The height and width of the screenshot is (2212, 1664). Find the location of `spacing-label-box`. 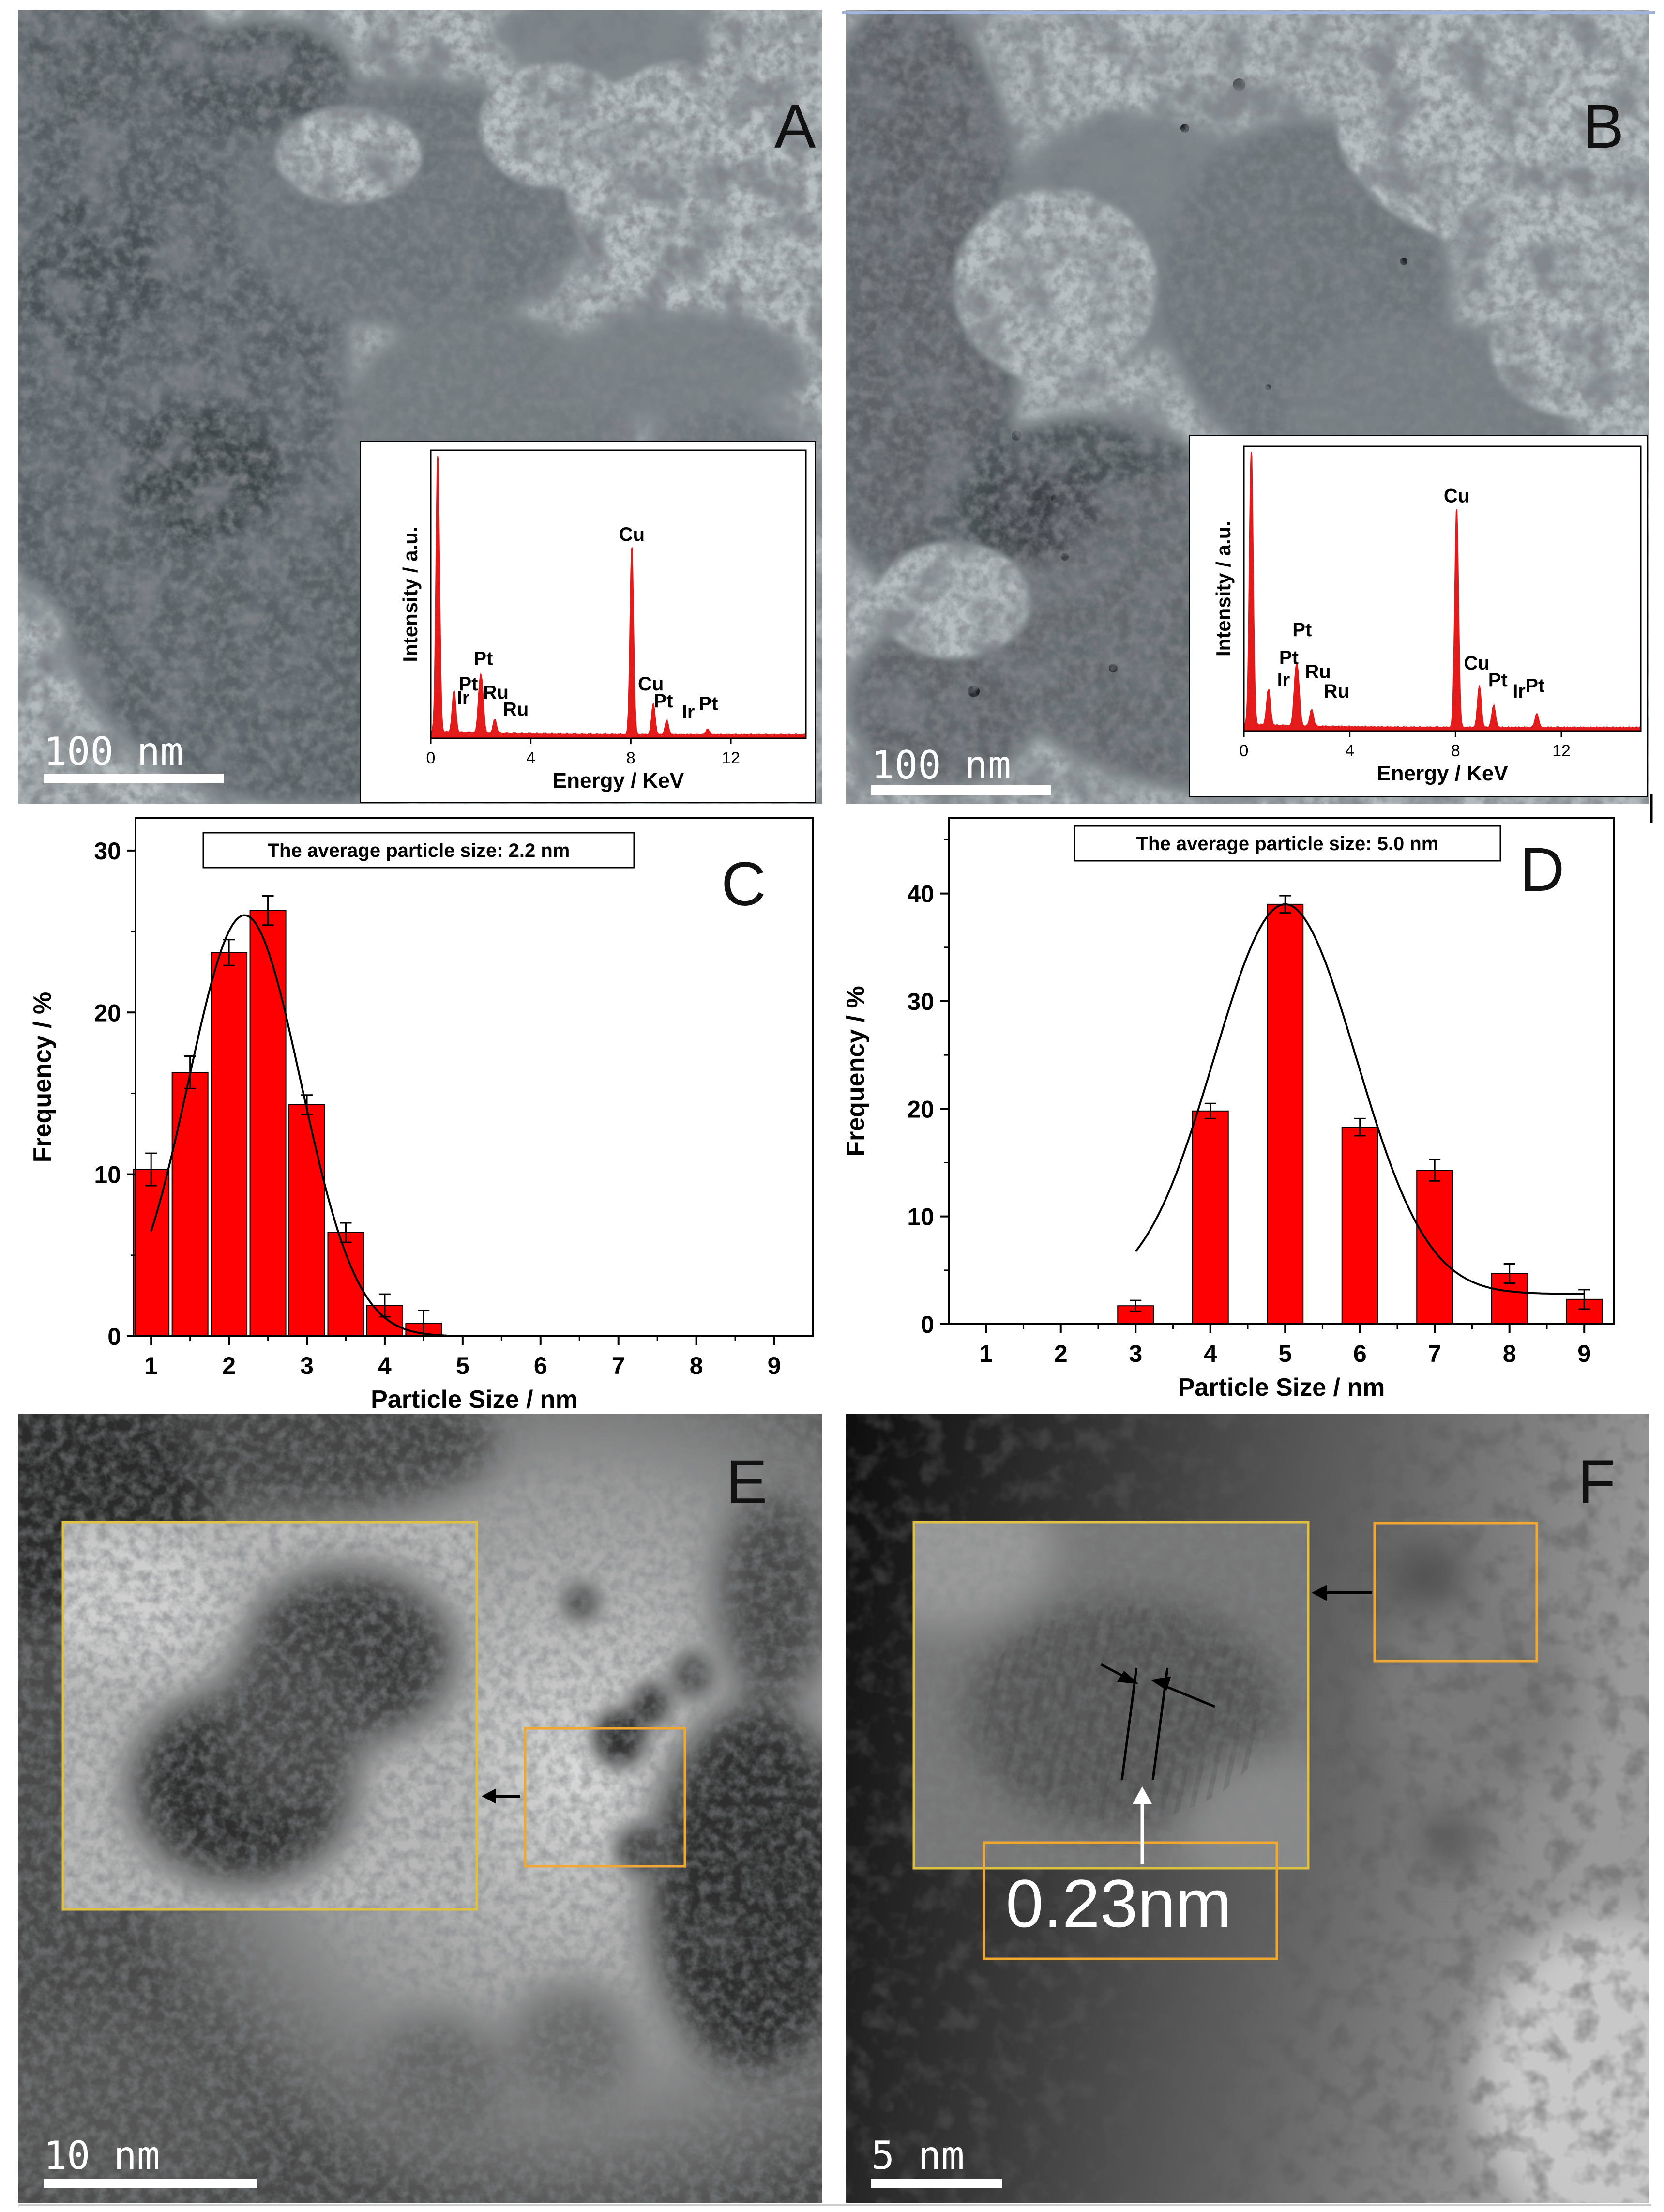

spacing-label-box is located at coordinates (1130, 1900).